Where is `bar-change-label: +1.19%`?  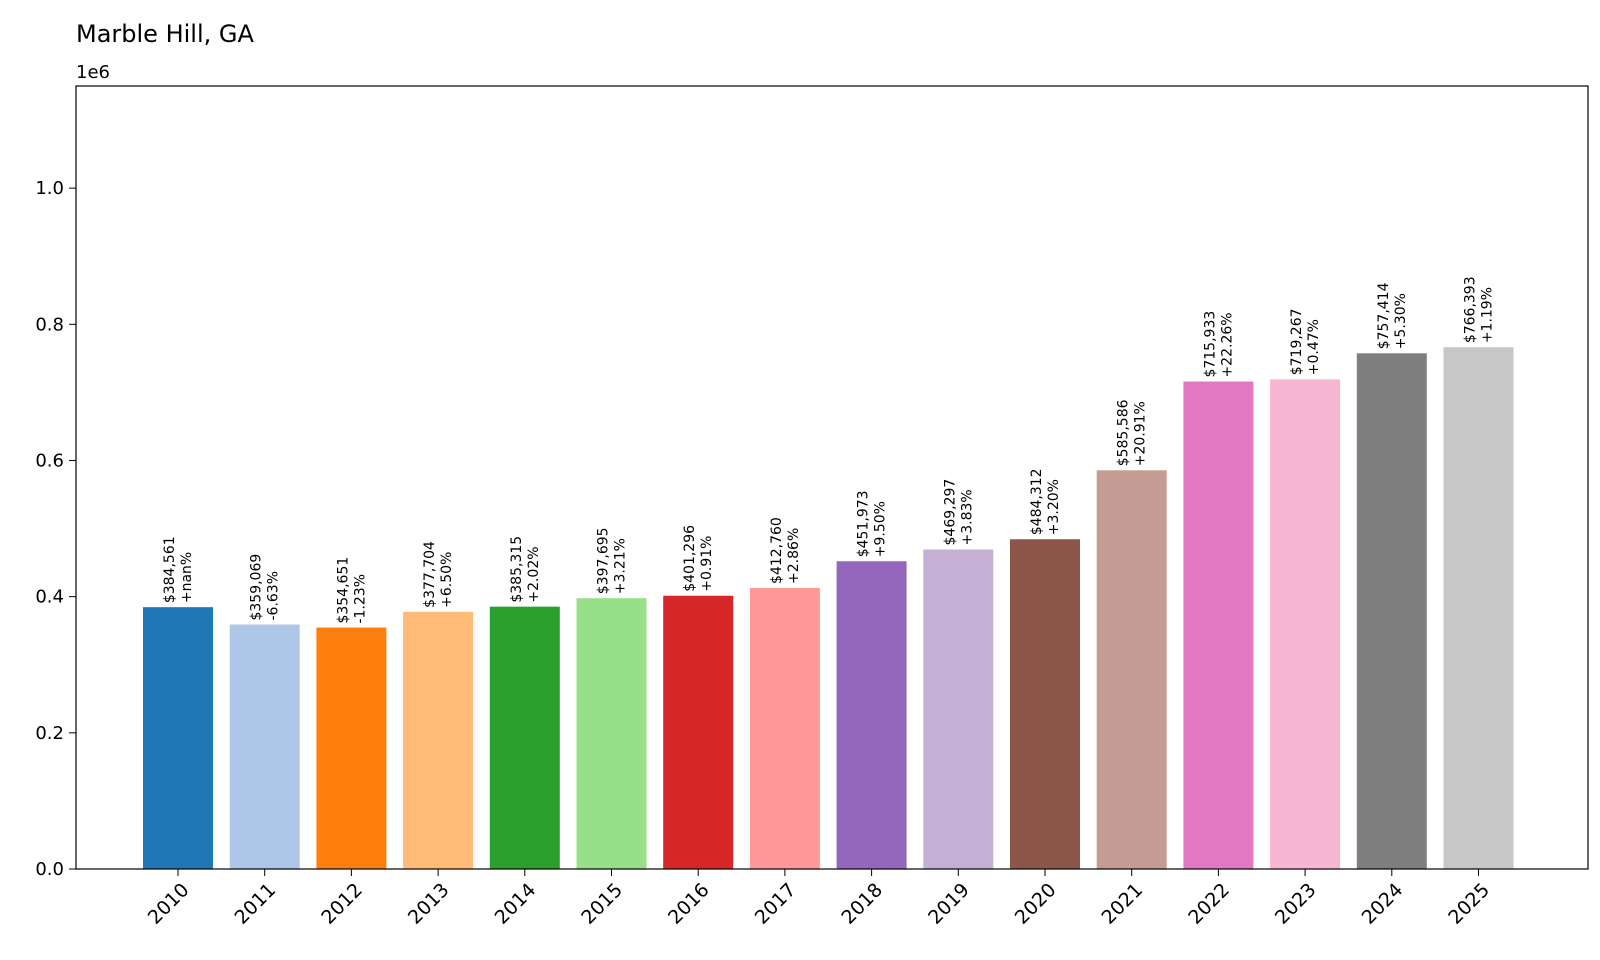
bar-change-label: +1.19% is located at coordinates (1488, 315).